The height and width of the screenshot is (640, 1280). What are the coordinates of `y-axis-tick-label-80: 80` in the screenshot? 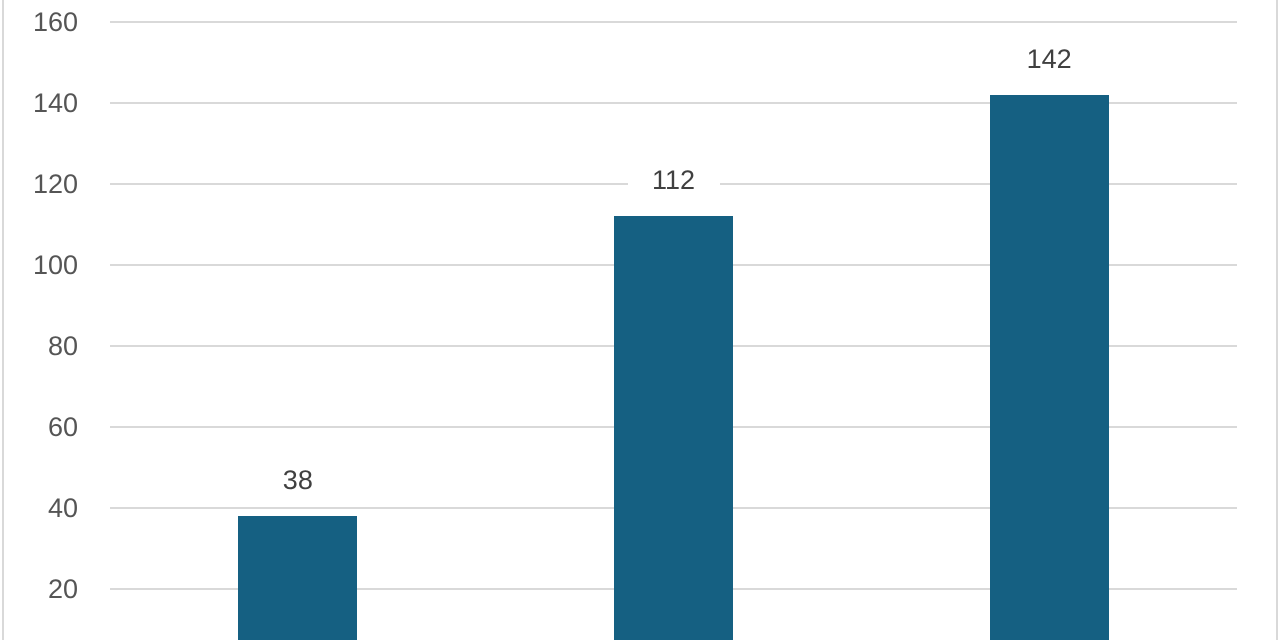 It's located at (62, 346).